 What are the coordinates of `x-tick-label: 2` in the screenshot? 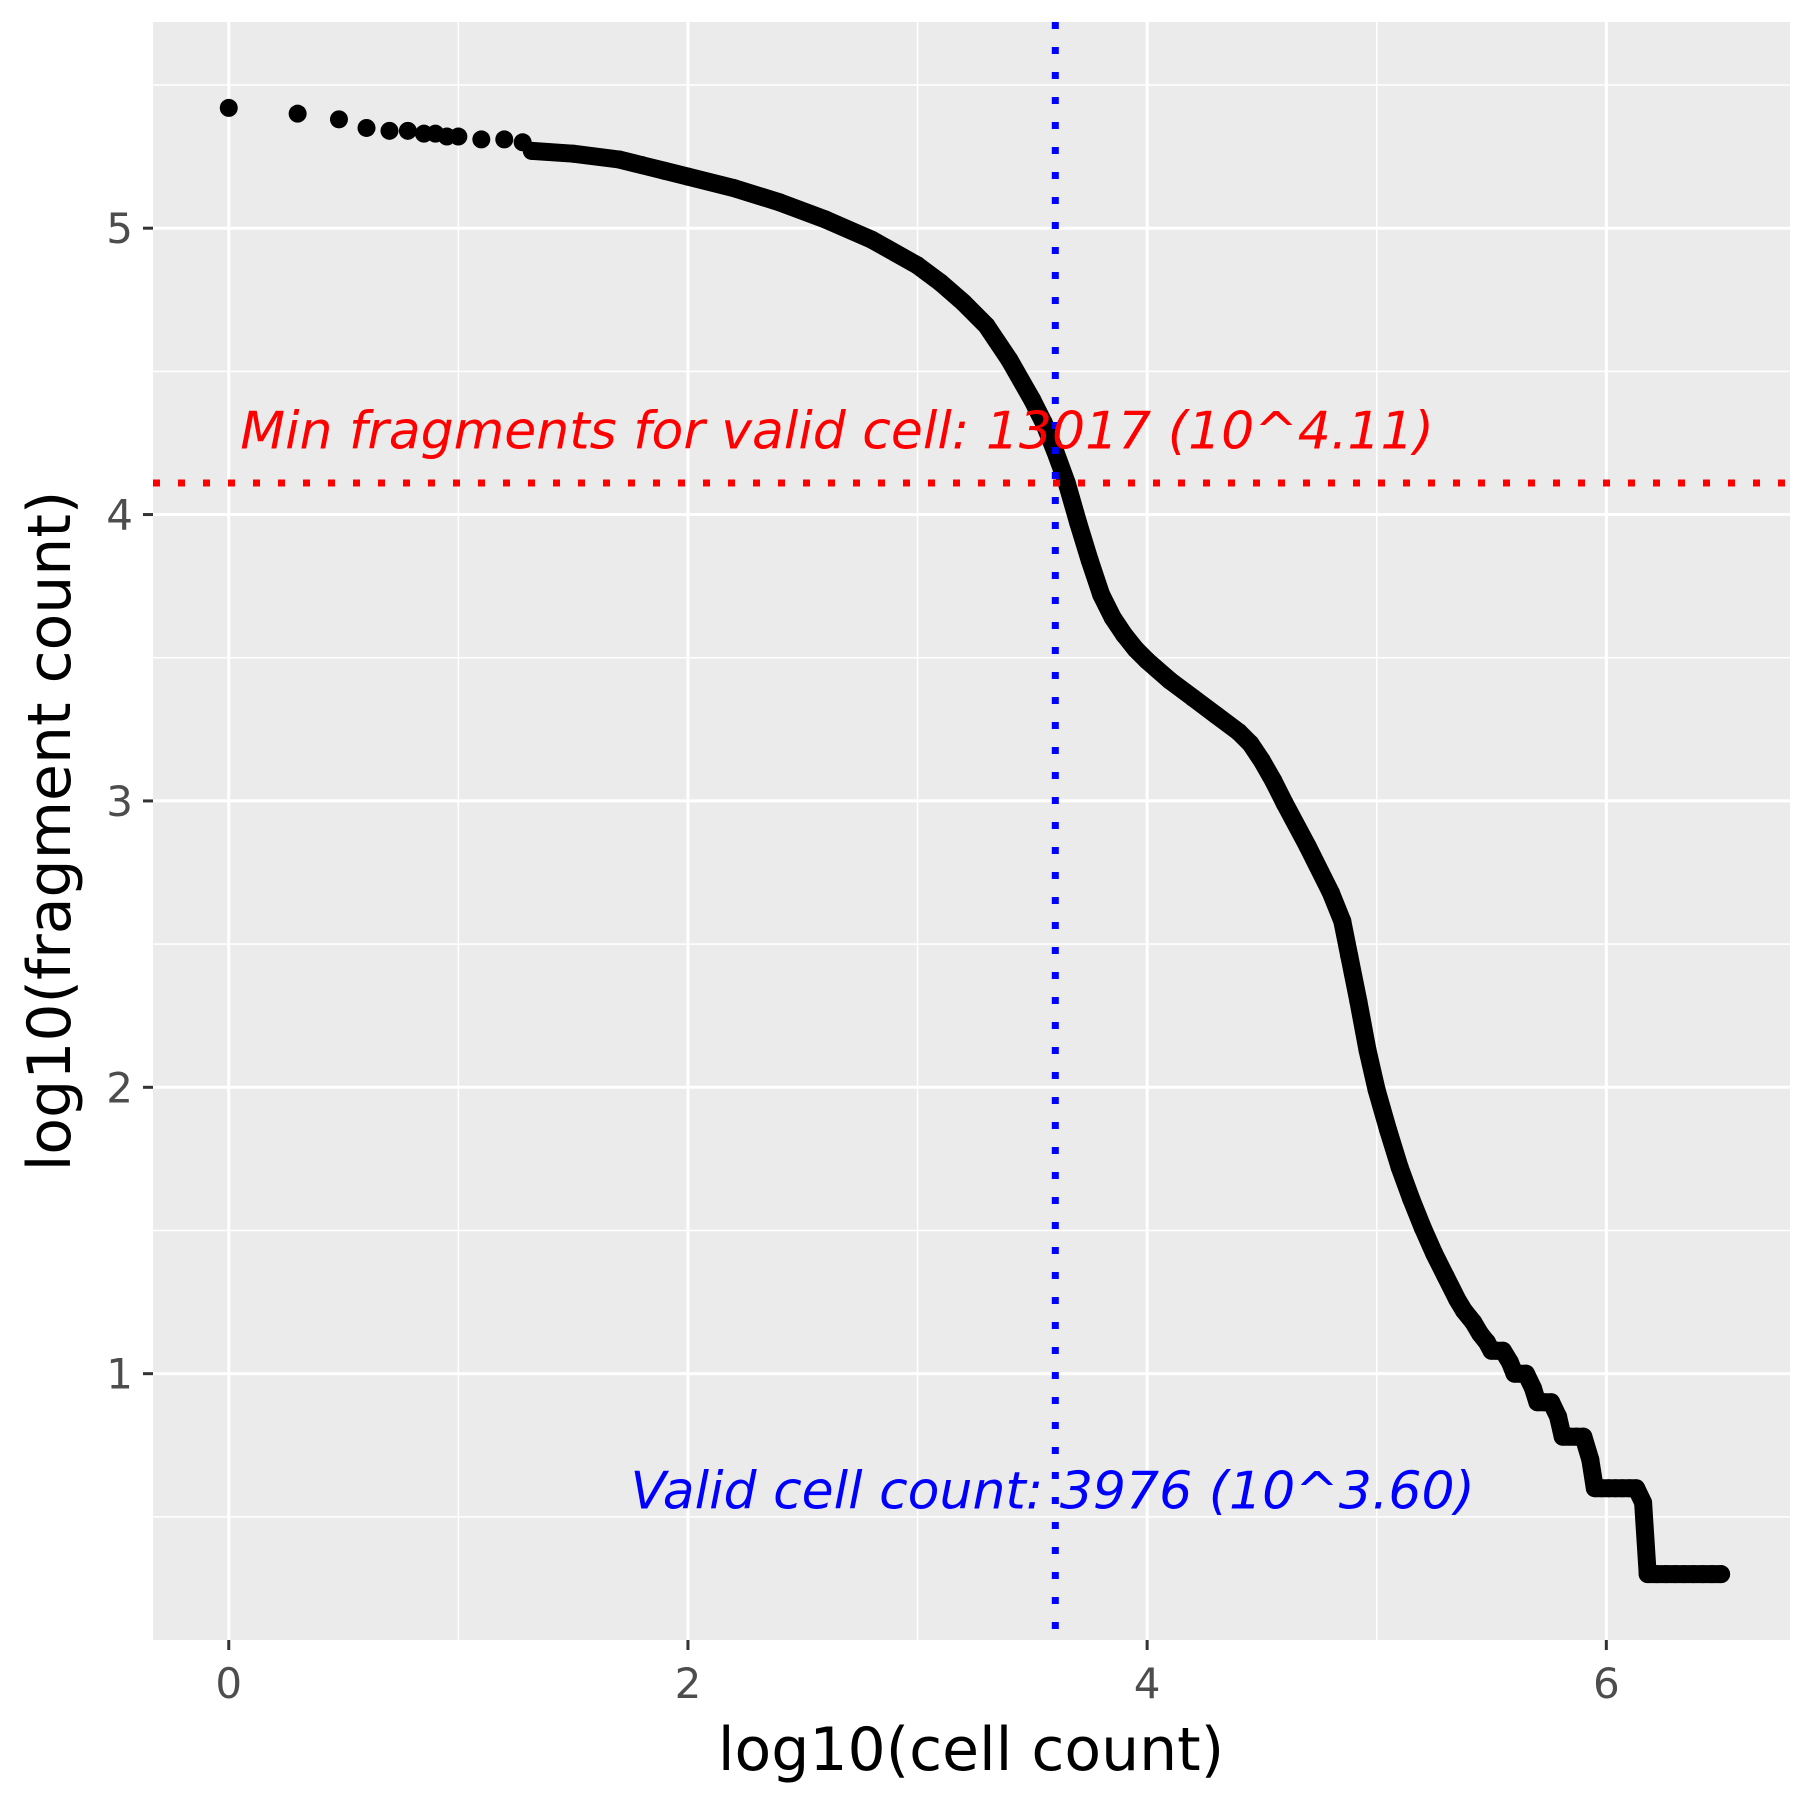 It's located at (688, 1683).